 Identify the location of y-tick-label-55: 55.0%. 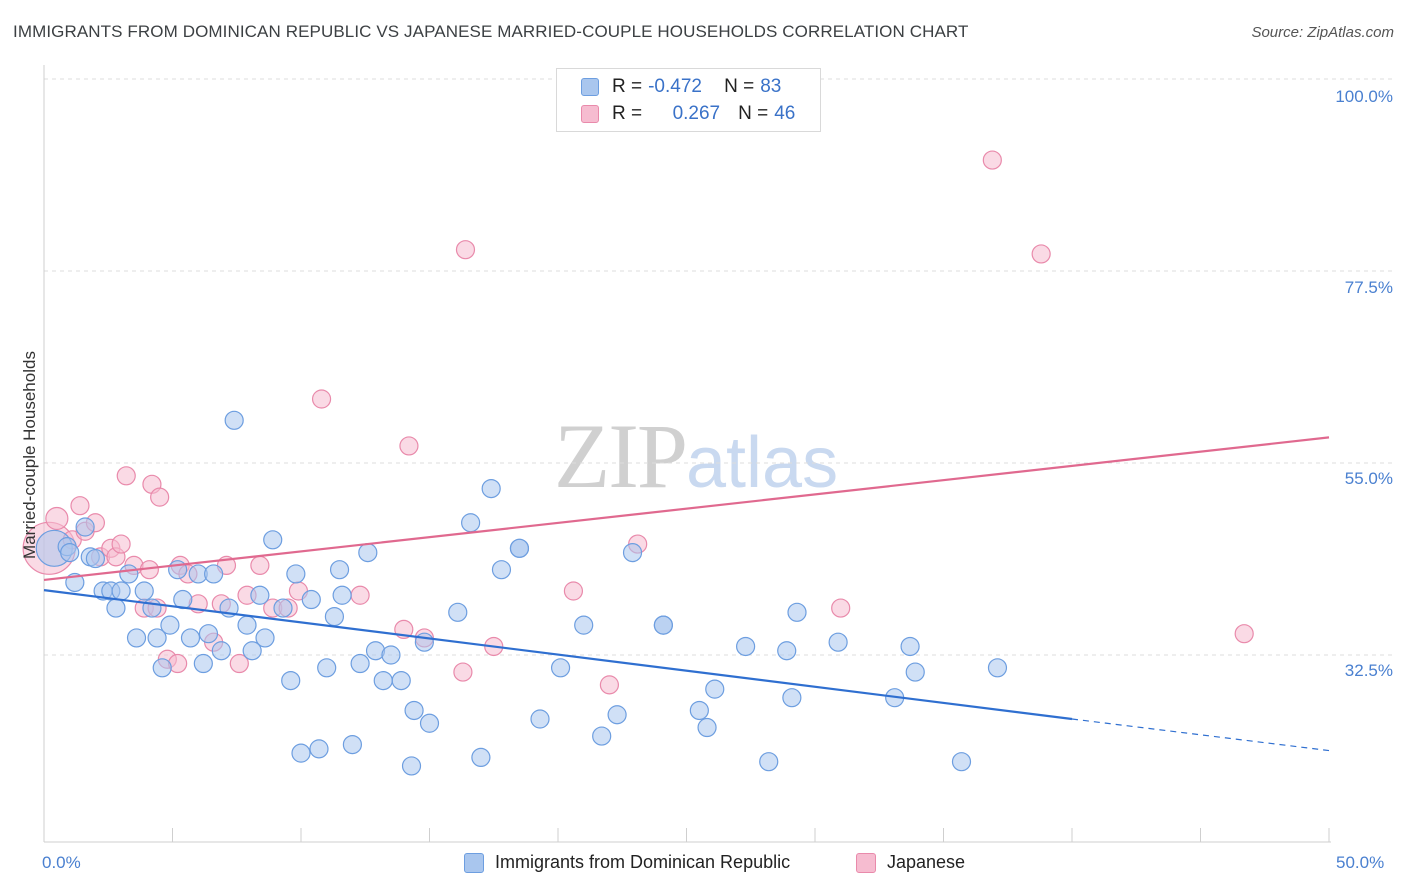
(1368, 478).